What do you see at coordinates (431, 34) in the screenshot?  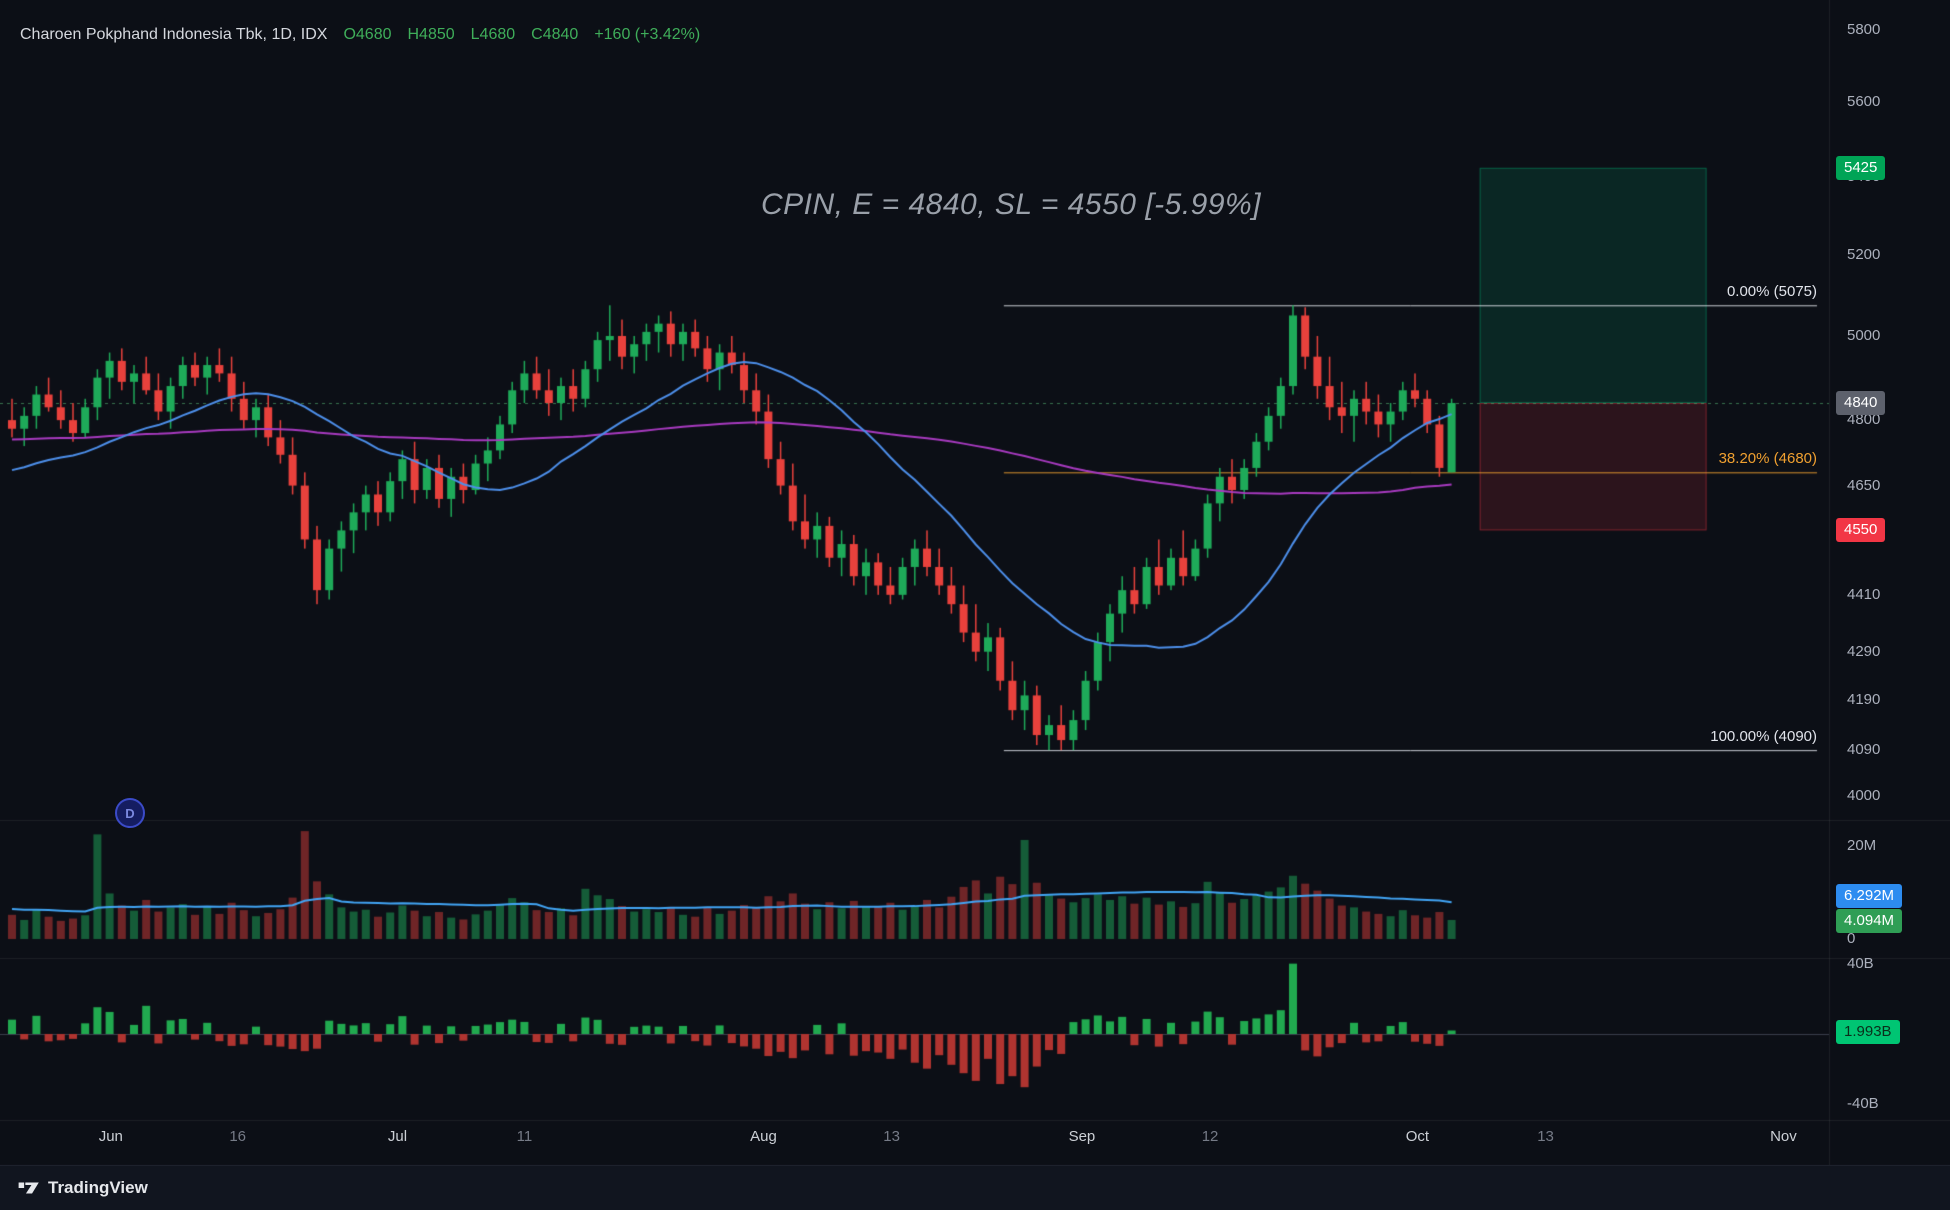 I see `ohlc-high: H4850` at bounding box center [431, 34].